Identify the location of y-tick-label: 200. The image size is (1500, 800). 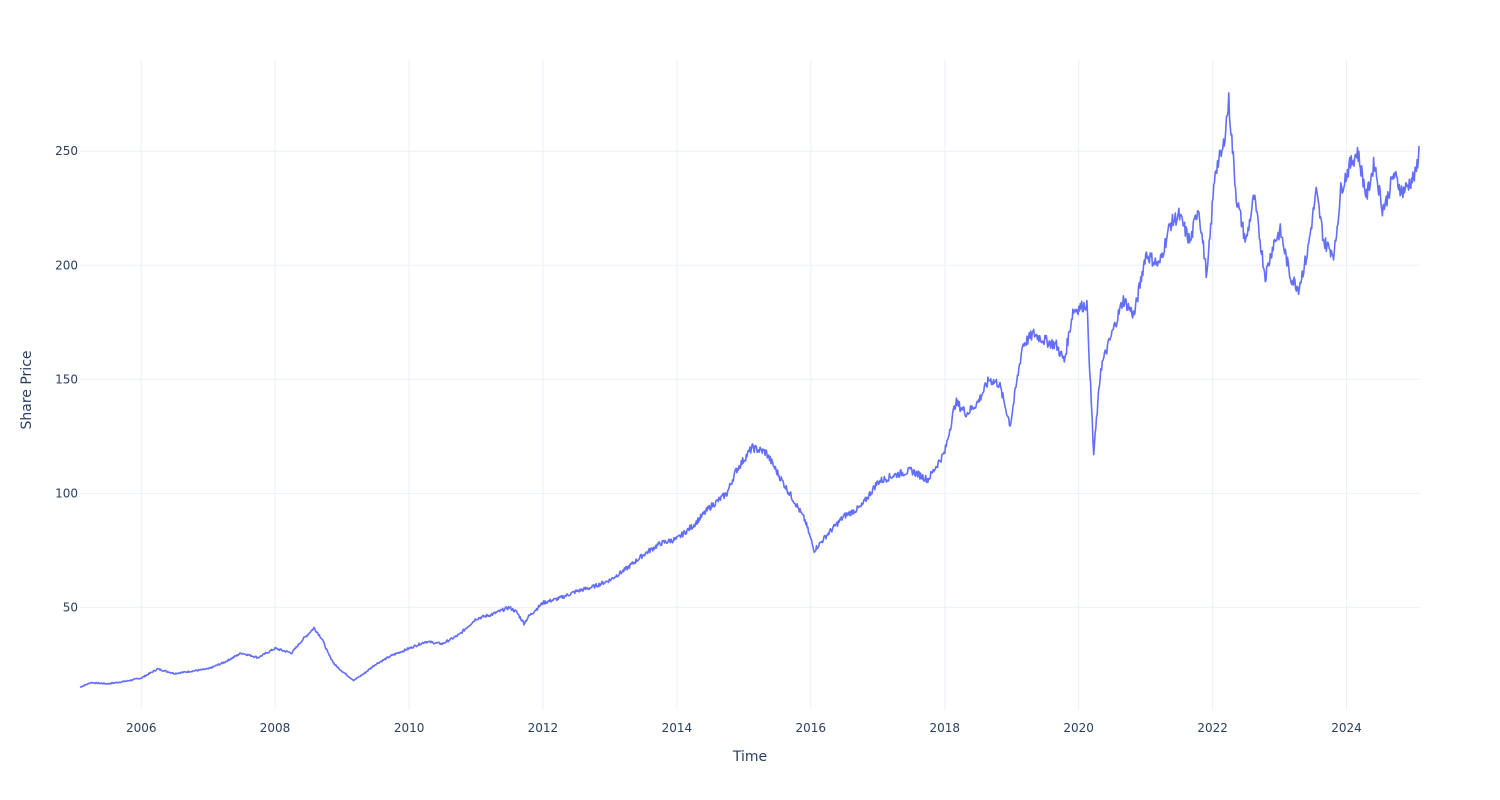
(66, 265).